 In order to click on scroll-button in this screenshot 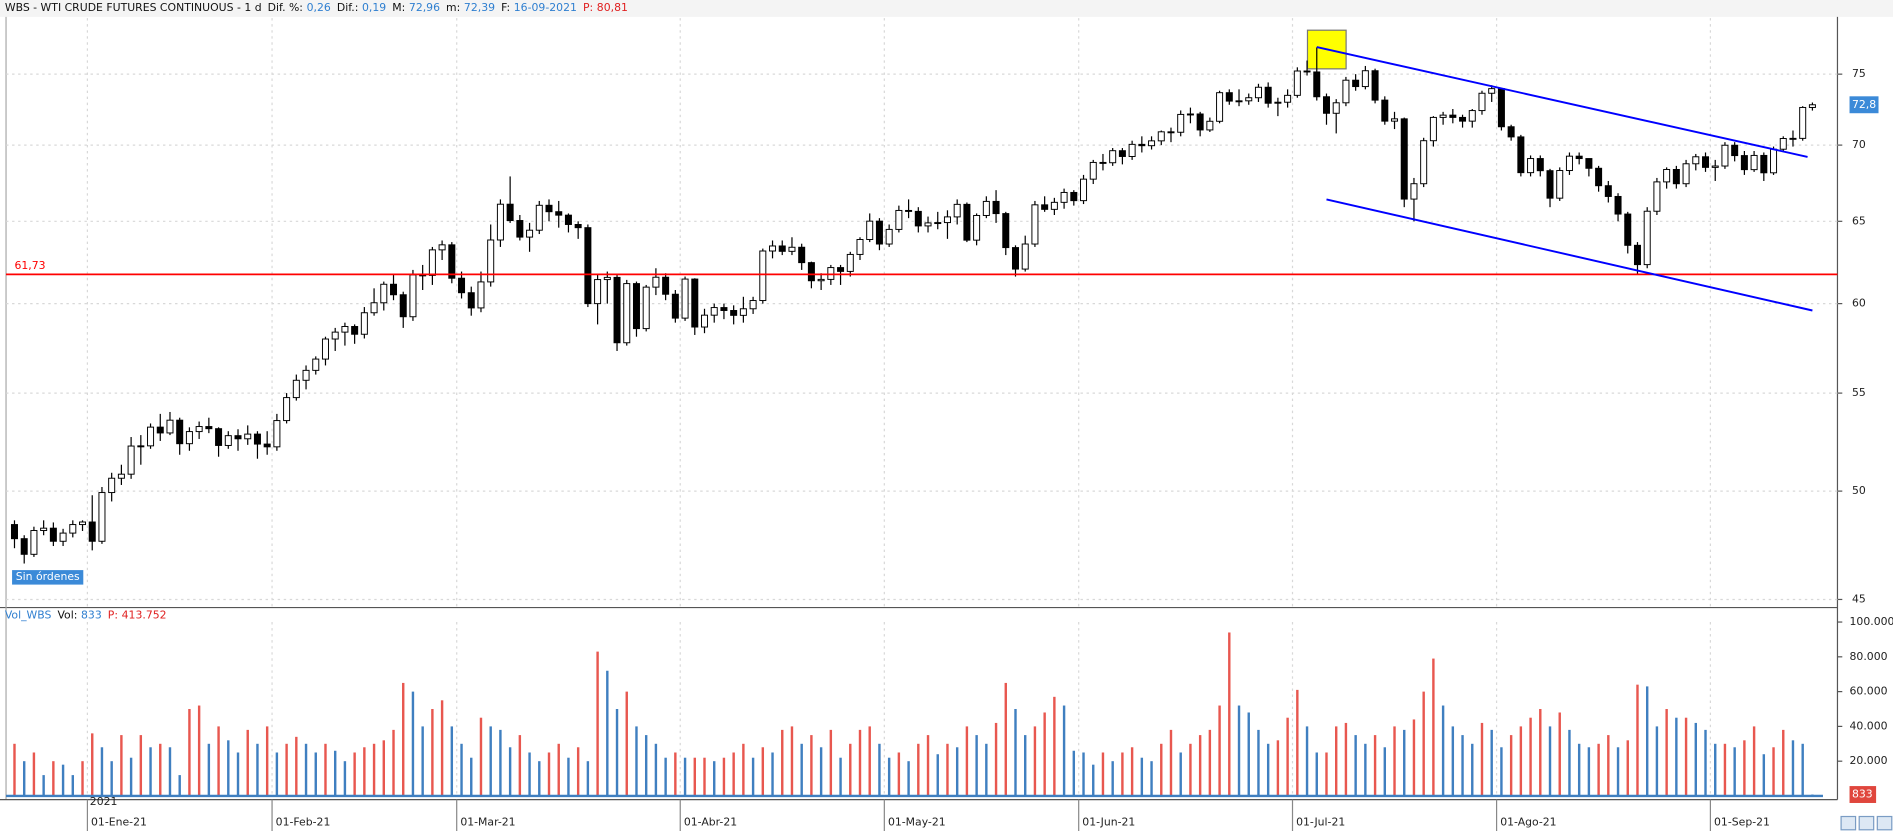, I will do `click(1848, 823)`.